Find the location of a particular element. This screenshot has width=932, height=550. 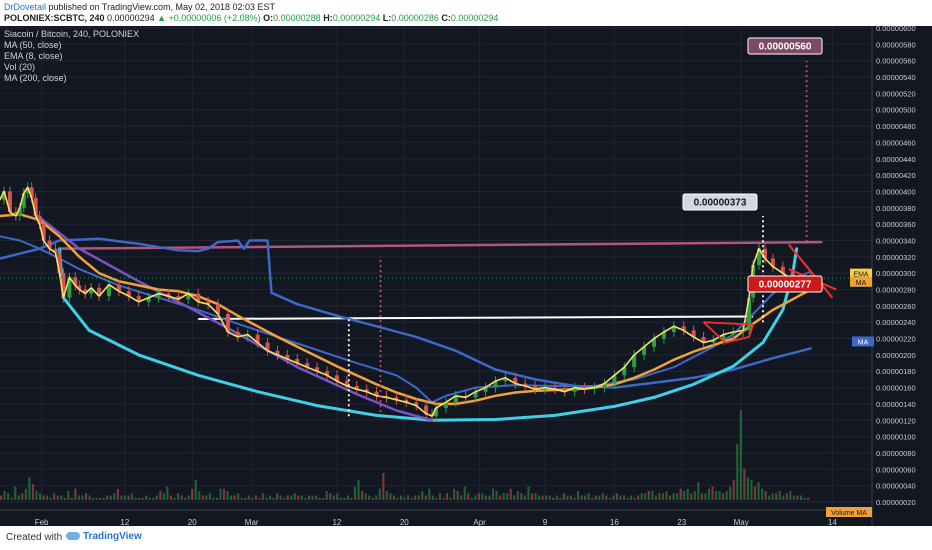

x-tick-label: Apr is located at coordinates (479, 522).